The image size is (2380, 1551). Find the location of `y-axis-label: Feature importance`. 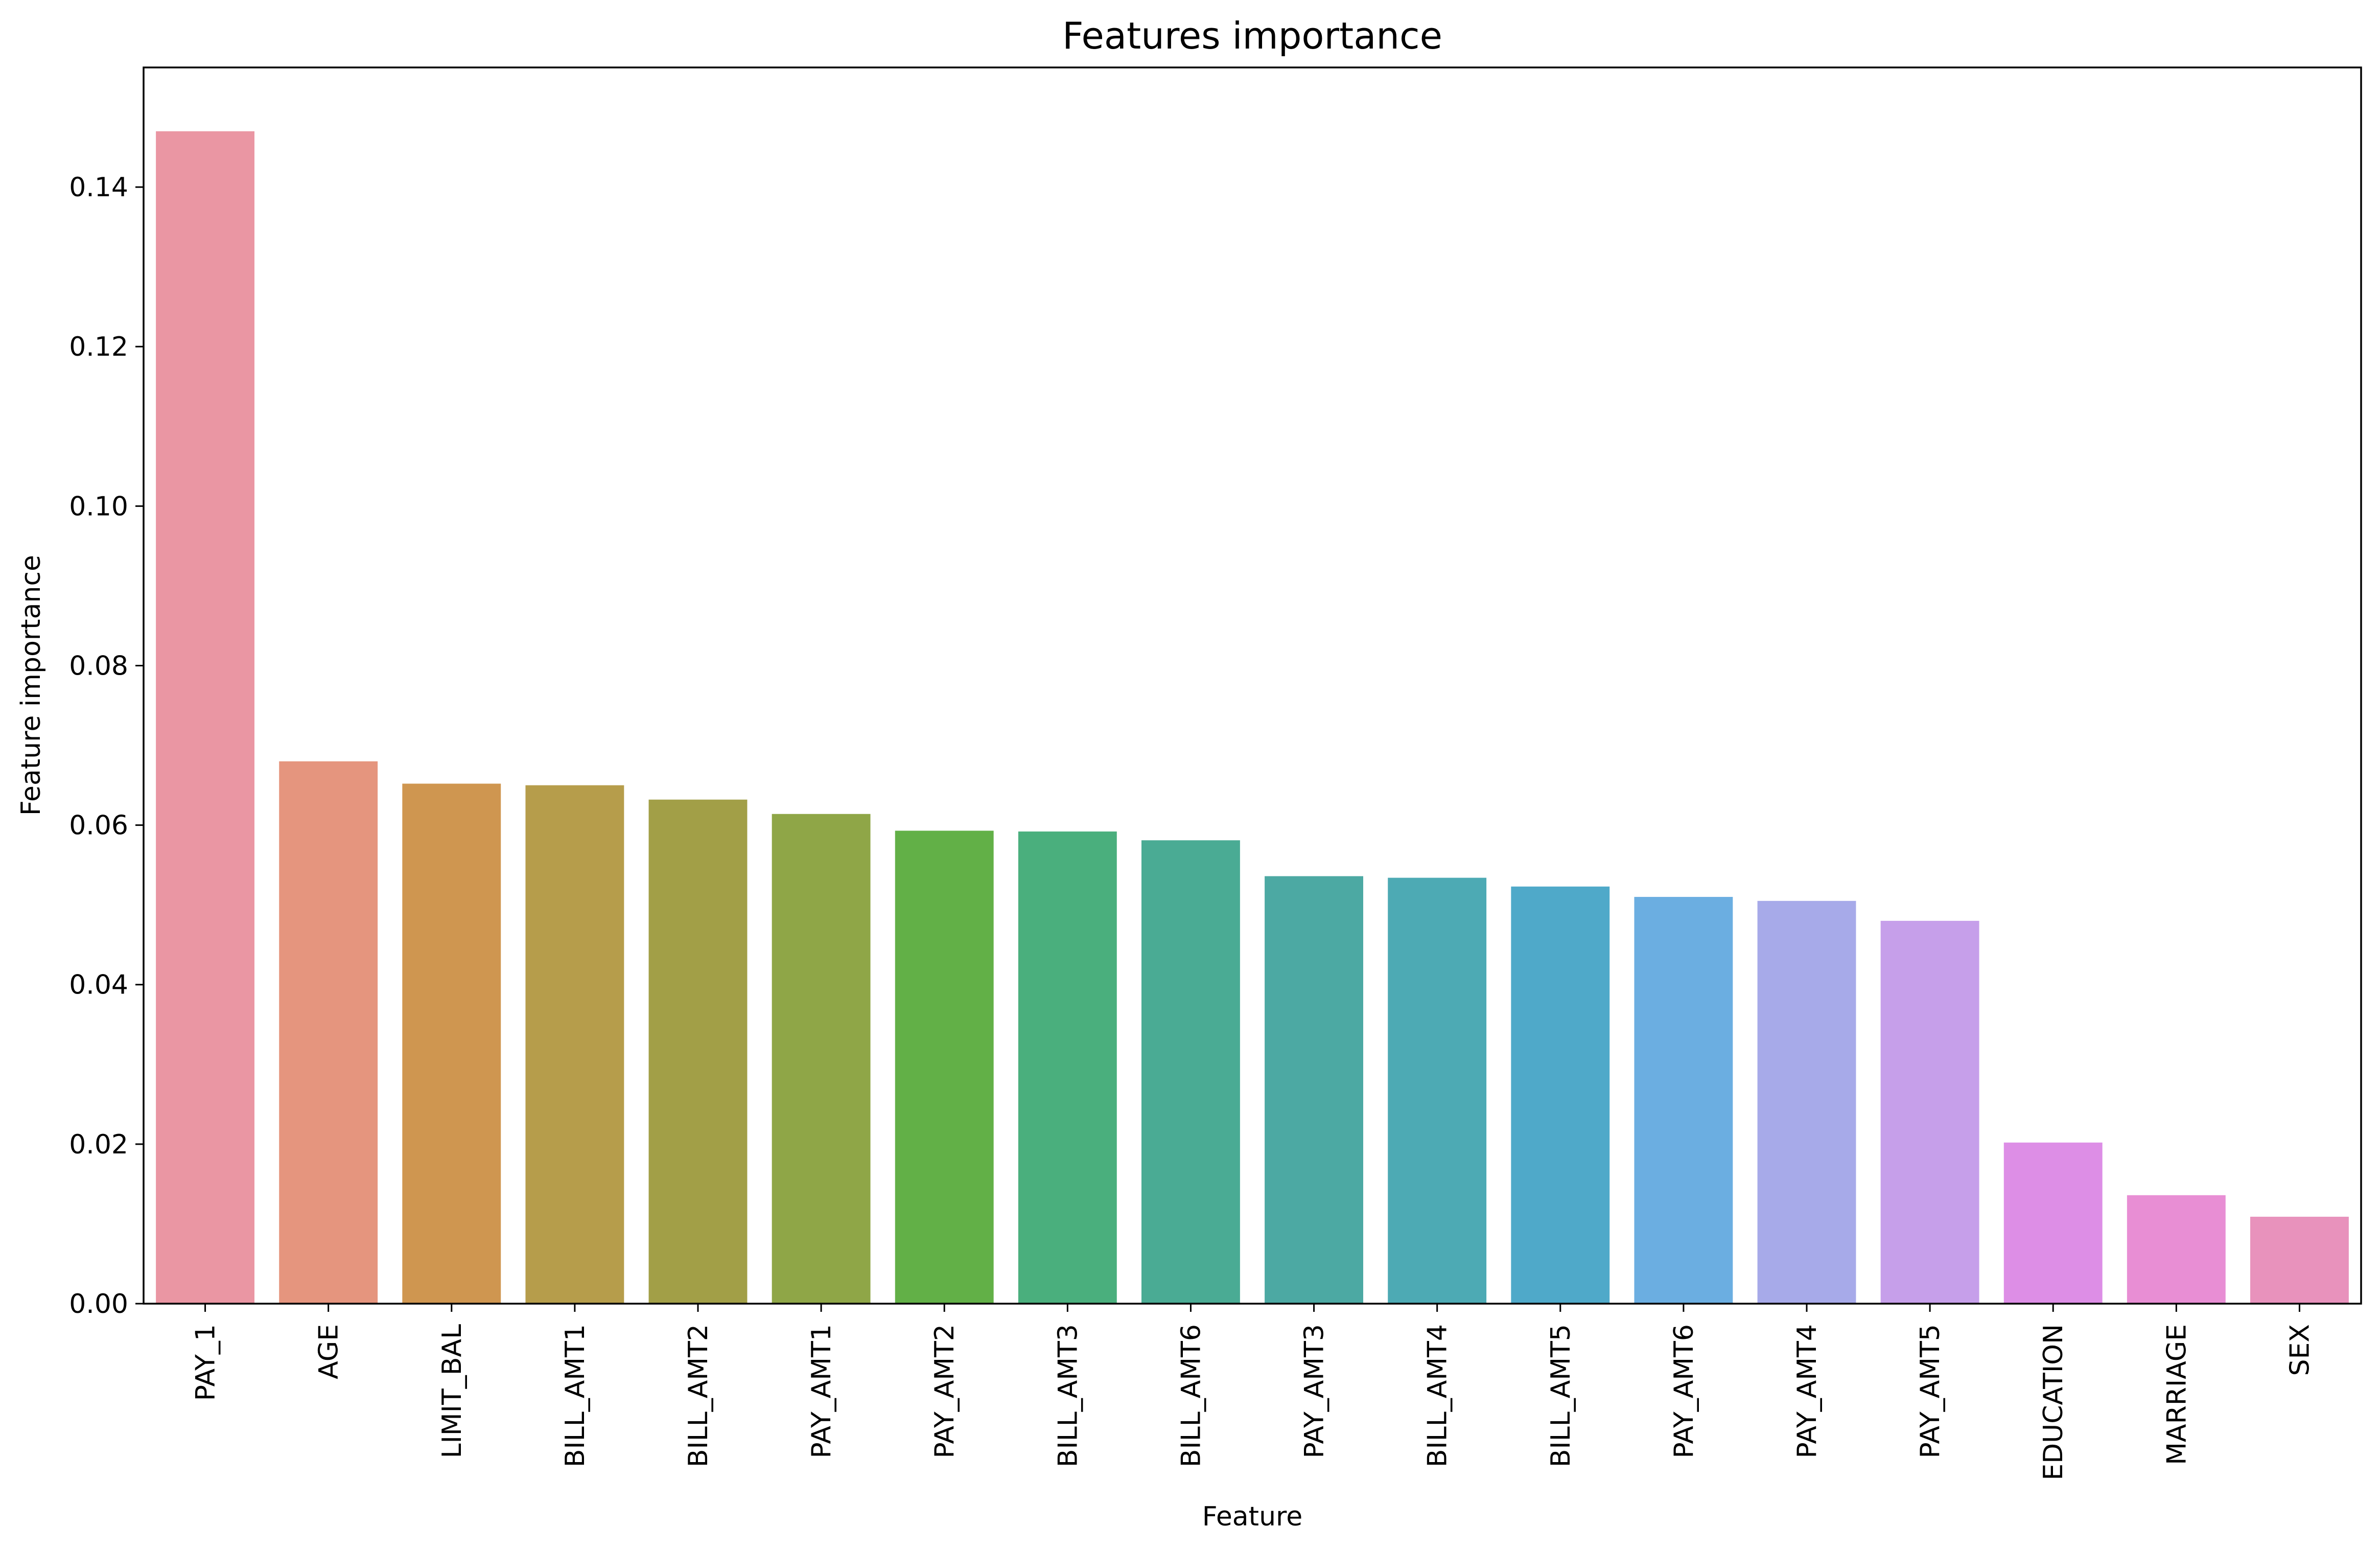

y-axis-label: Feature importance is located at coordinates (31, 685).